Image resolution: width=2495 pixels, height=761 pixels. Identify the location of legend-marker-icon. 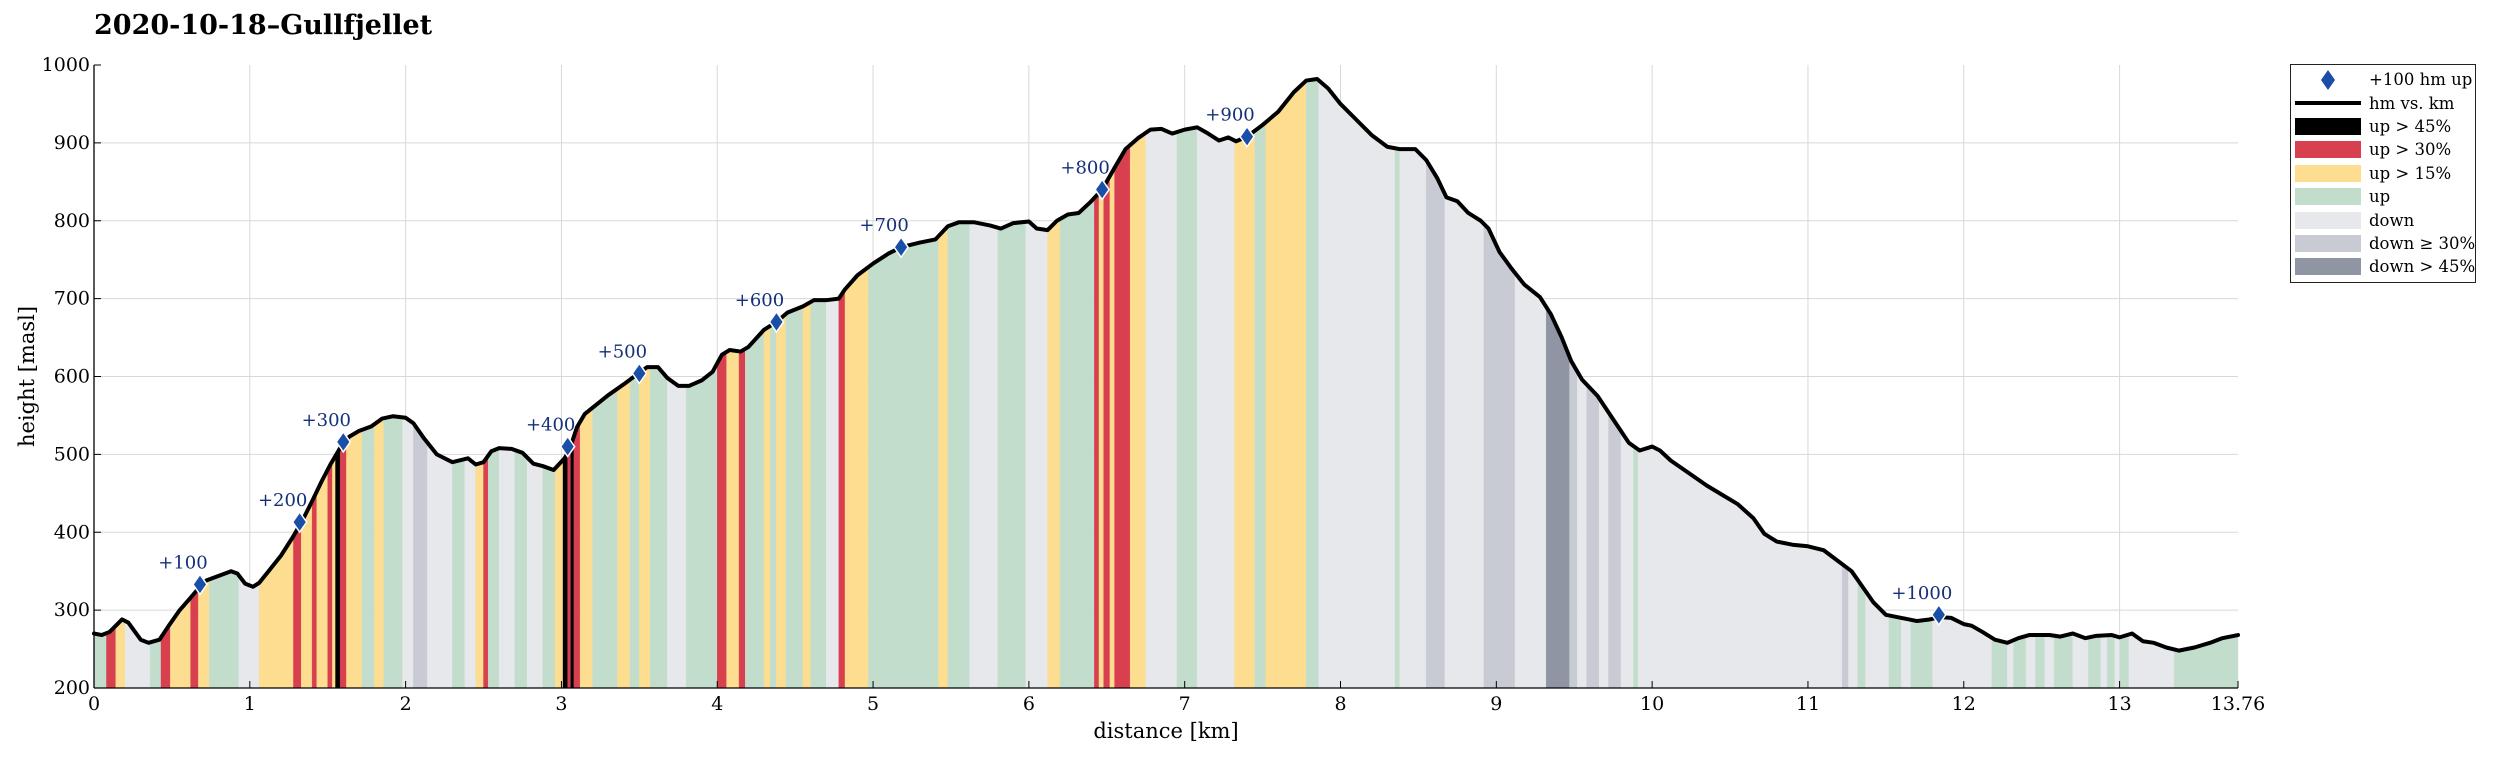
(2328, 79).